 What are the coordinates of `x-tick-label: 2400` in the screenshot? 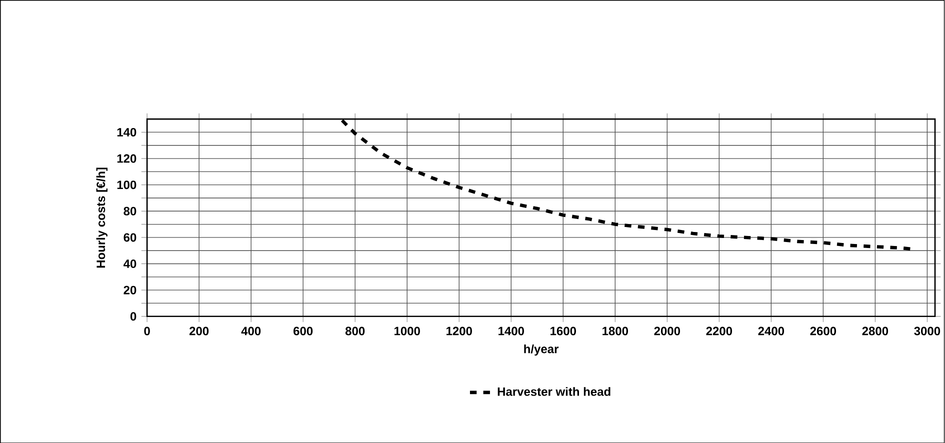 It's located at (771, 331).